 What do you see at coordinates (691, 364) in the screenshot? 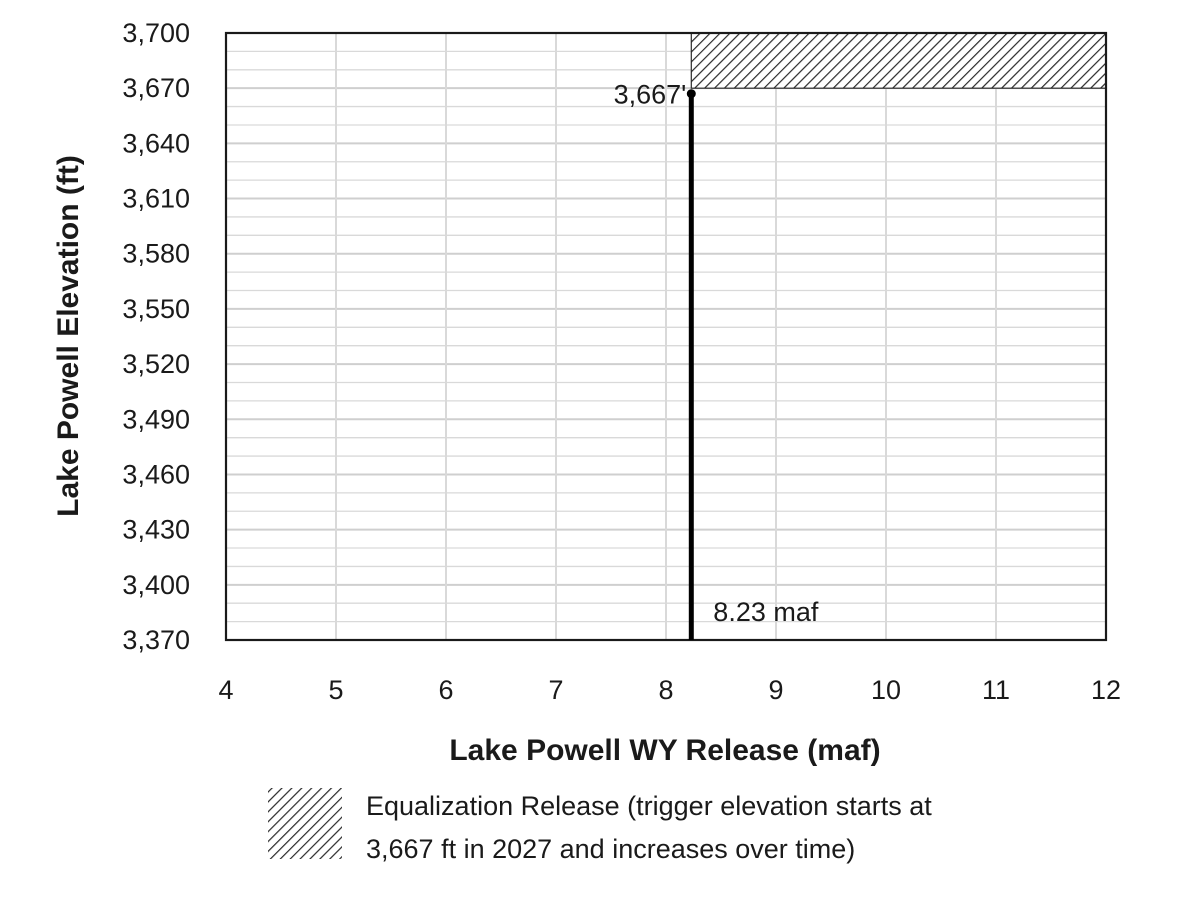
I see `series` at bounding box center [691, 364].